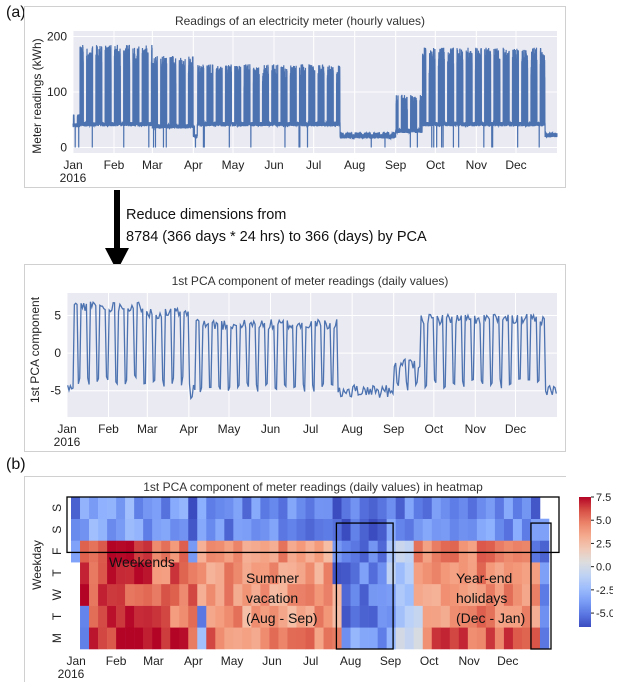 This screenshot has height=683, width=636. Describe the element at coordinates (72, 165) in the screenshot. I see `x-tick-label: Jan` at that location.